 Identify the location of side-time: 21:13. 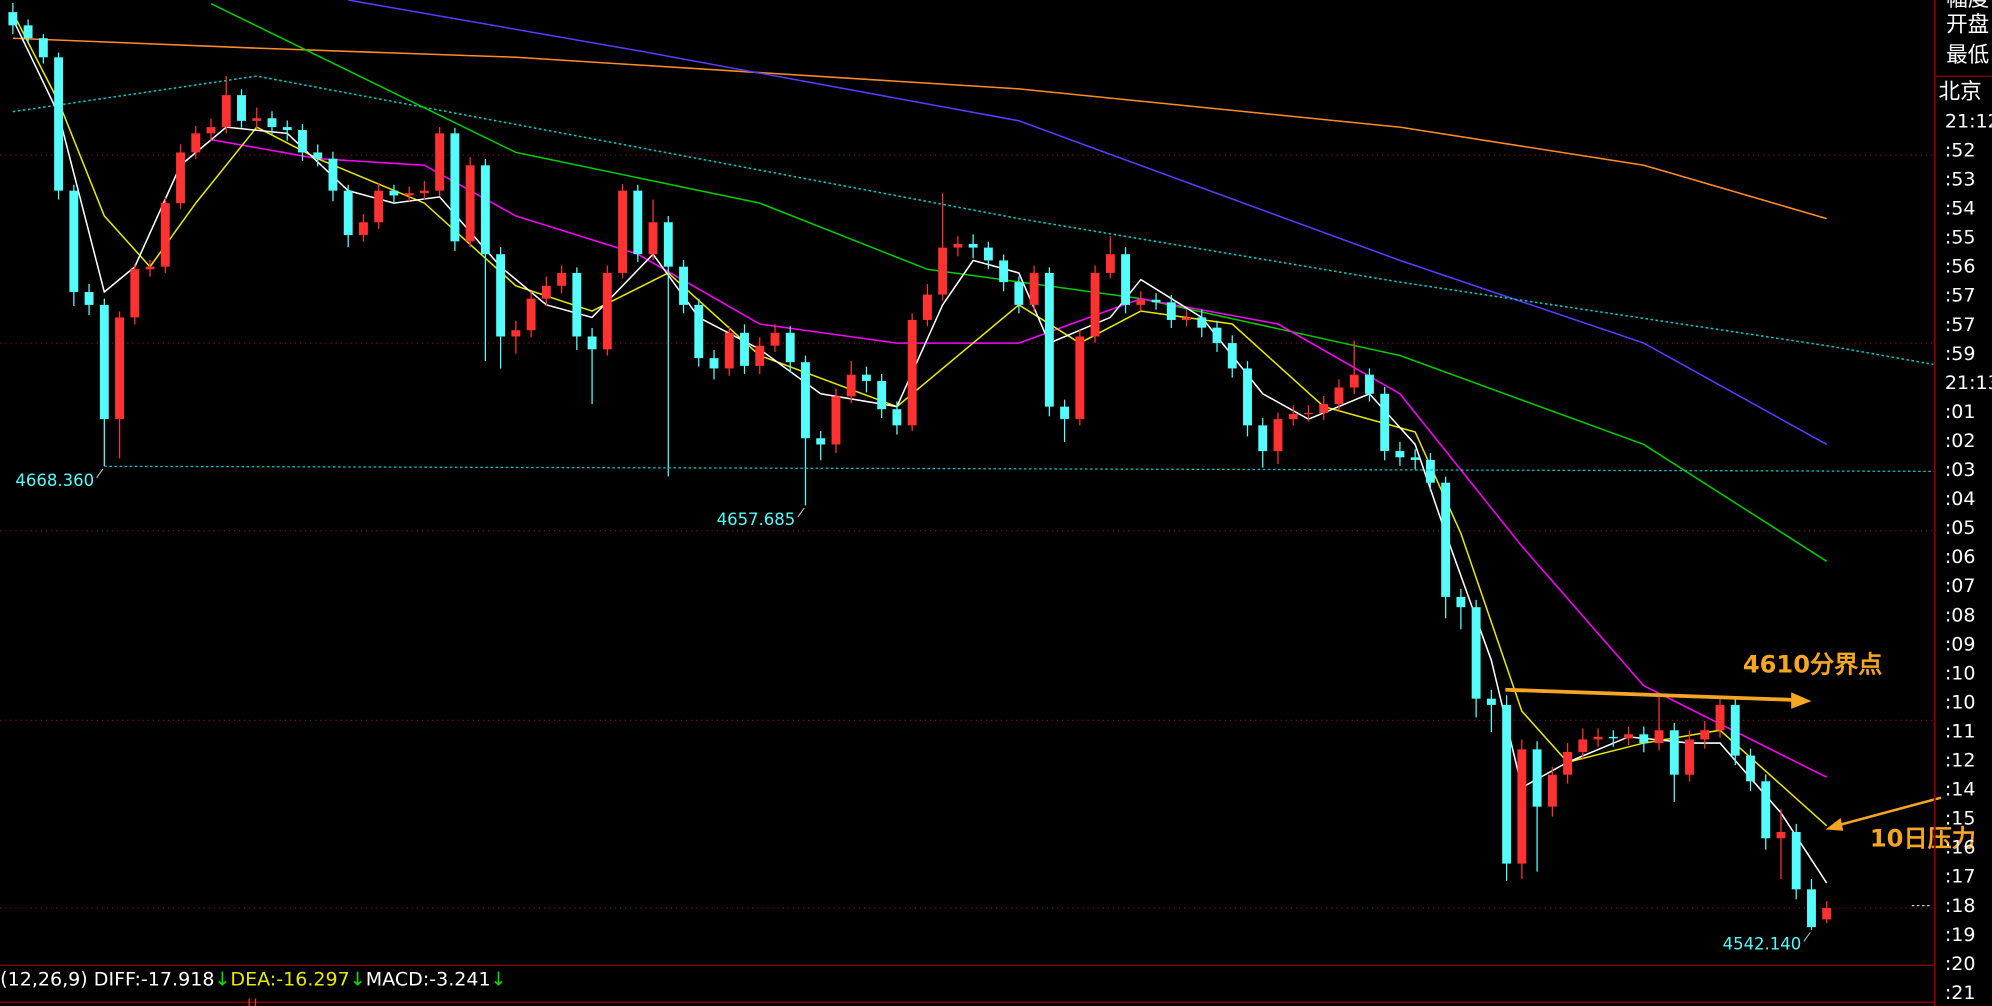
(1968, 383).